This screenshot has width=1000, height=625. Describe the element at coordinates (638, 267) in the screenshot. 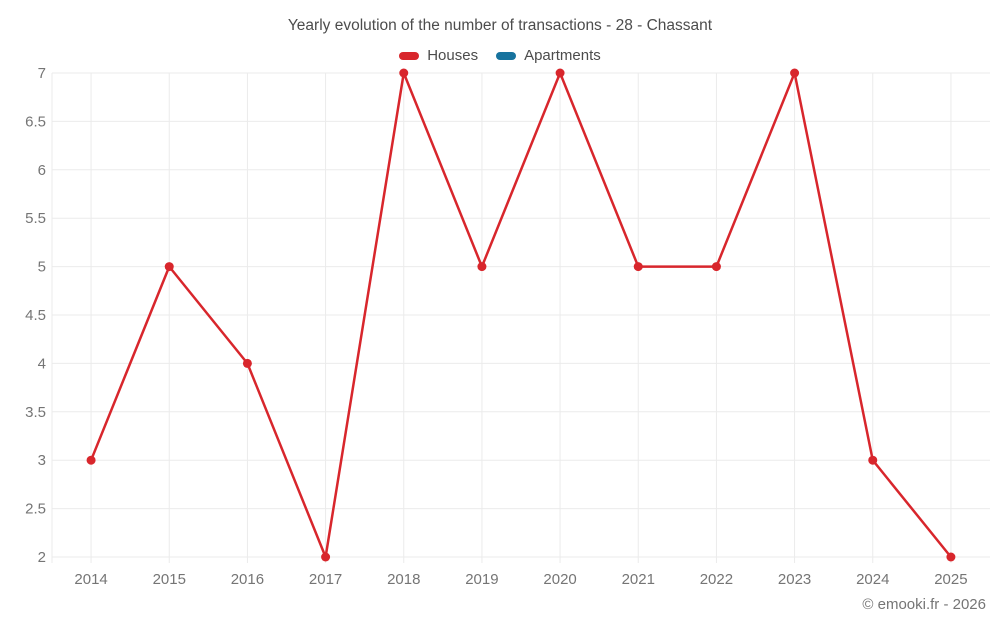

I see `data-point-2021` at that location.